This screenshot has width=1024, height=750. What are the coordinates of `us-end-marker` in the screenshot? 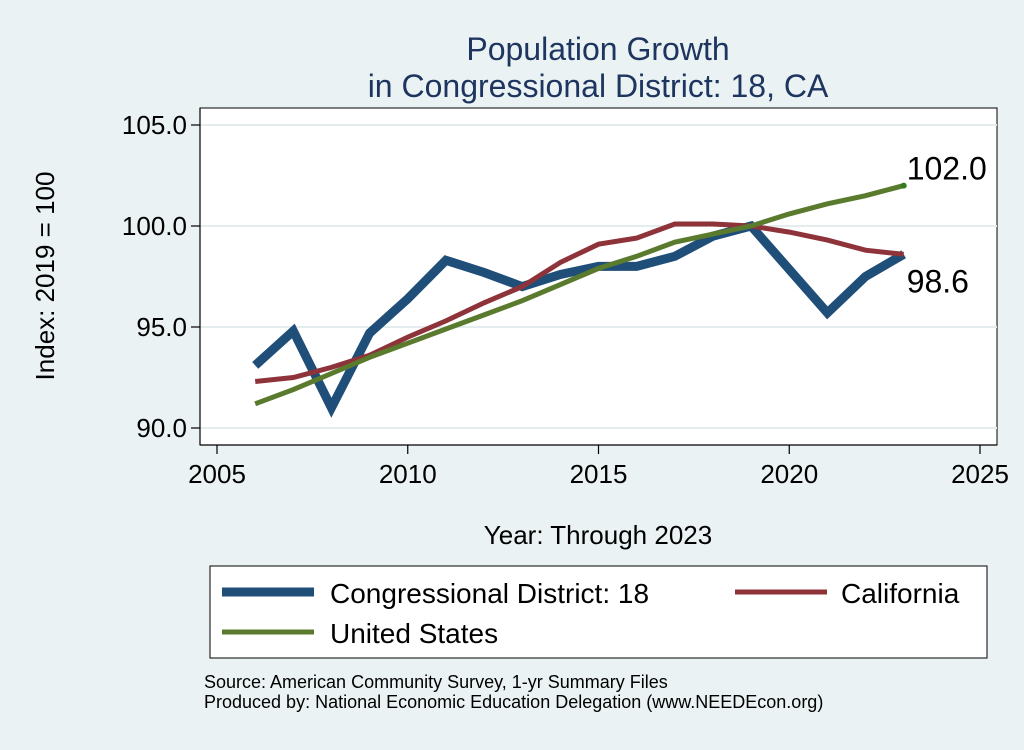 It's located at (903, 185).